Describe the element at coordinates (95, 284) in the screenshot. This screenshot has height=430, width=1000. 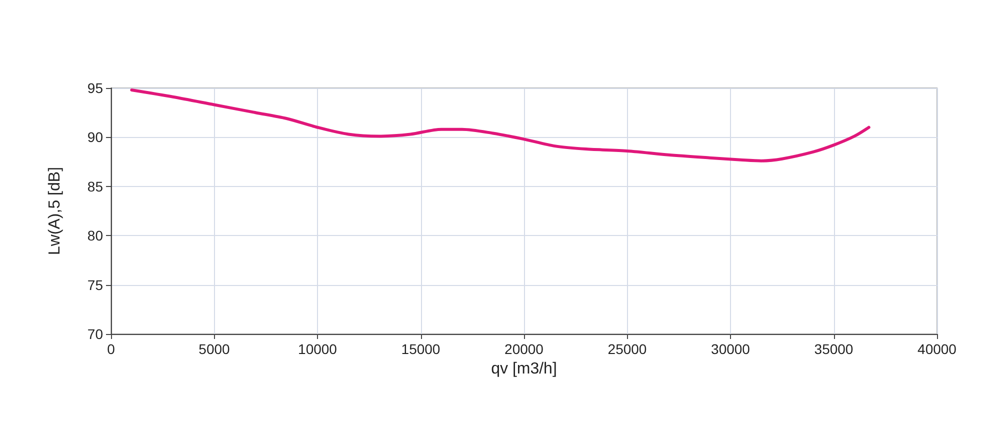
I see `y-tick-label: 75` at that location.